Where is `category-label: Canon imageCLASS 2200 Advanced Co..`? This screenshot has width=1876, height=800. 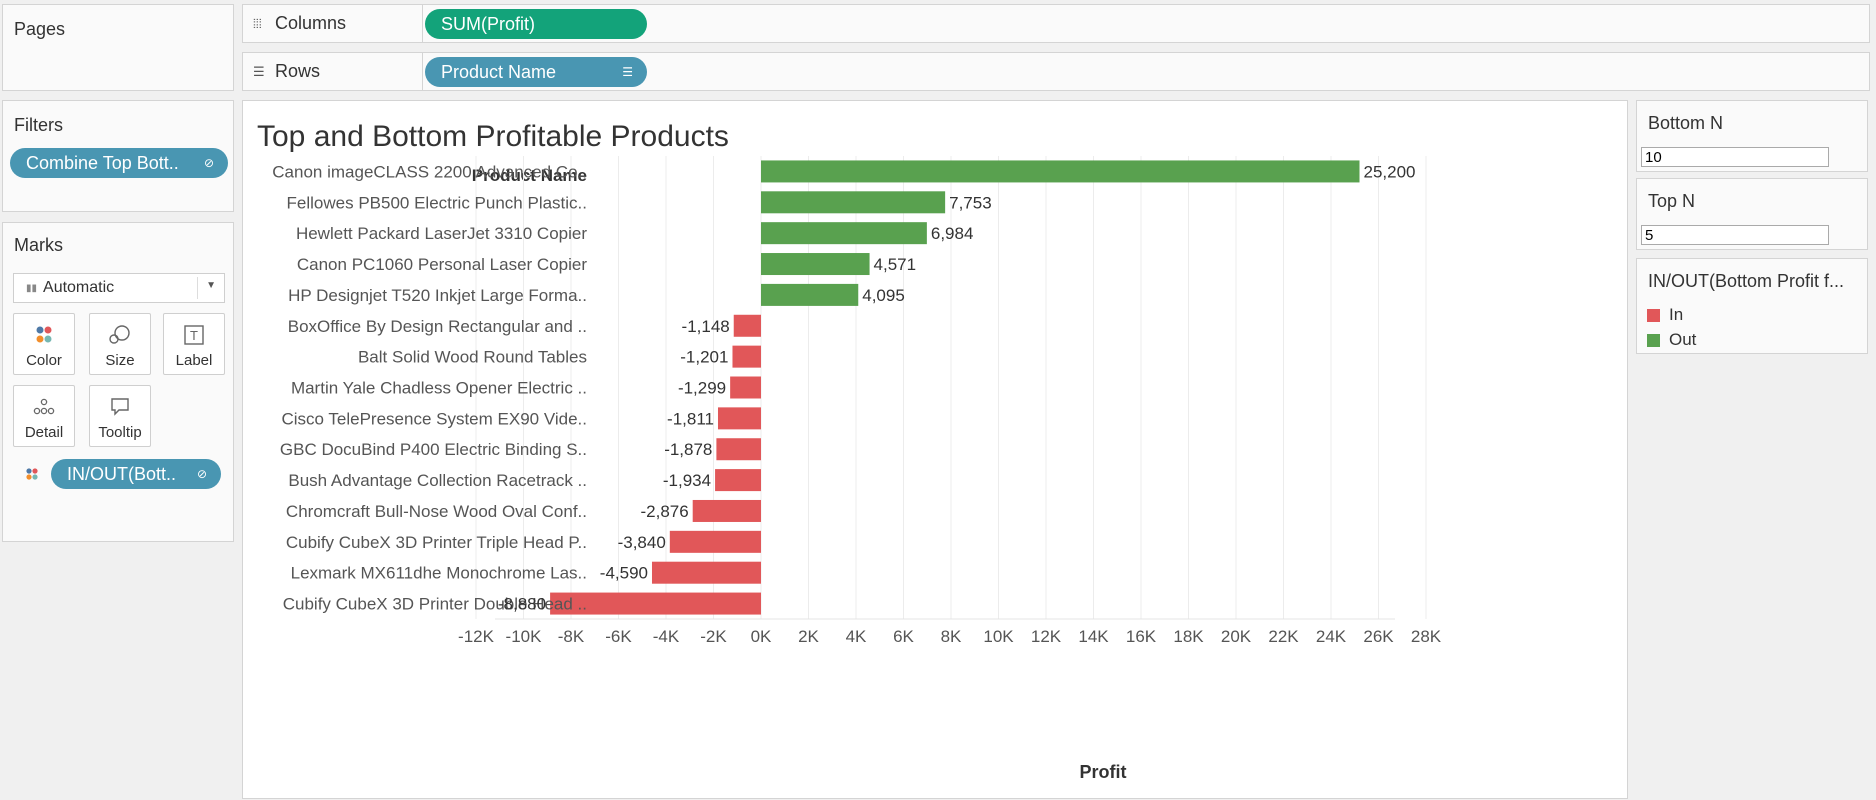
category-label: Canon imageCLASS 2200 Advanced Co.. is located at coordinates (429, 171).